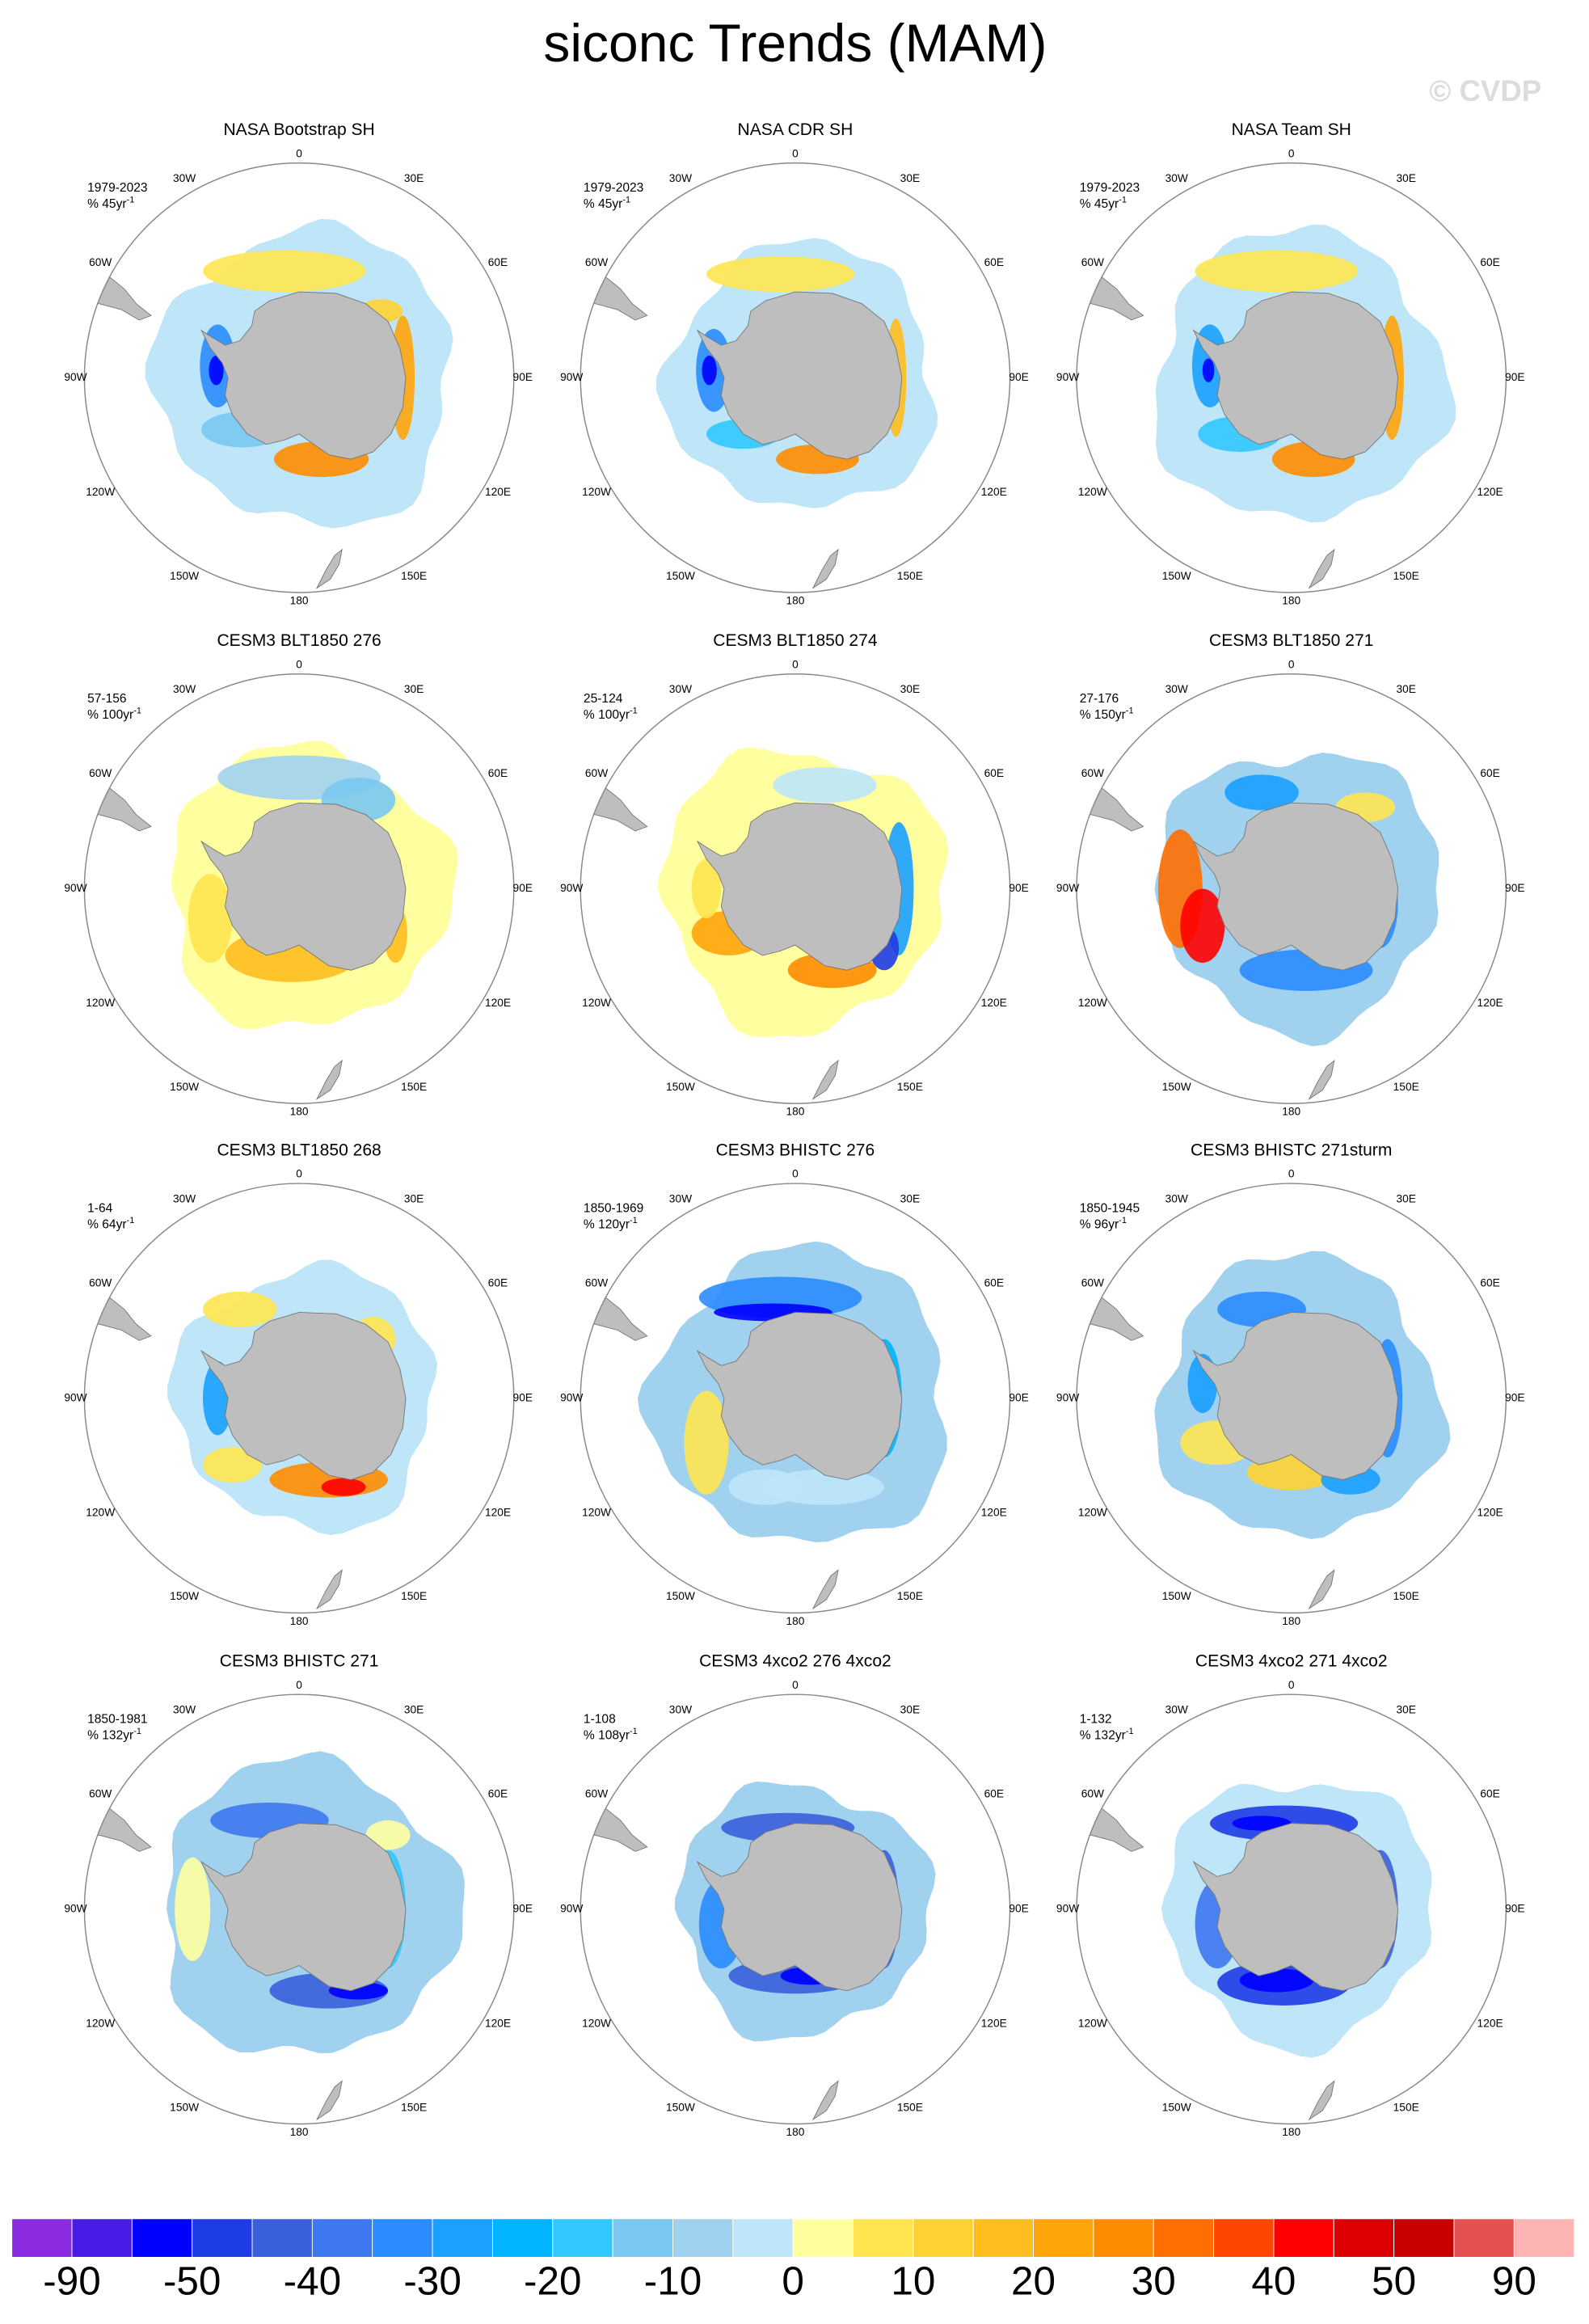 The height and width of the screenshot is (2324, 1589). What do you see at coordinates (110, 715) in the screenshot?
I see `units-base: % 100yr` at bounding box center [110, 715].